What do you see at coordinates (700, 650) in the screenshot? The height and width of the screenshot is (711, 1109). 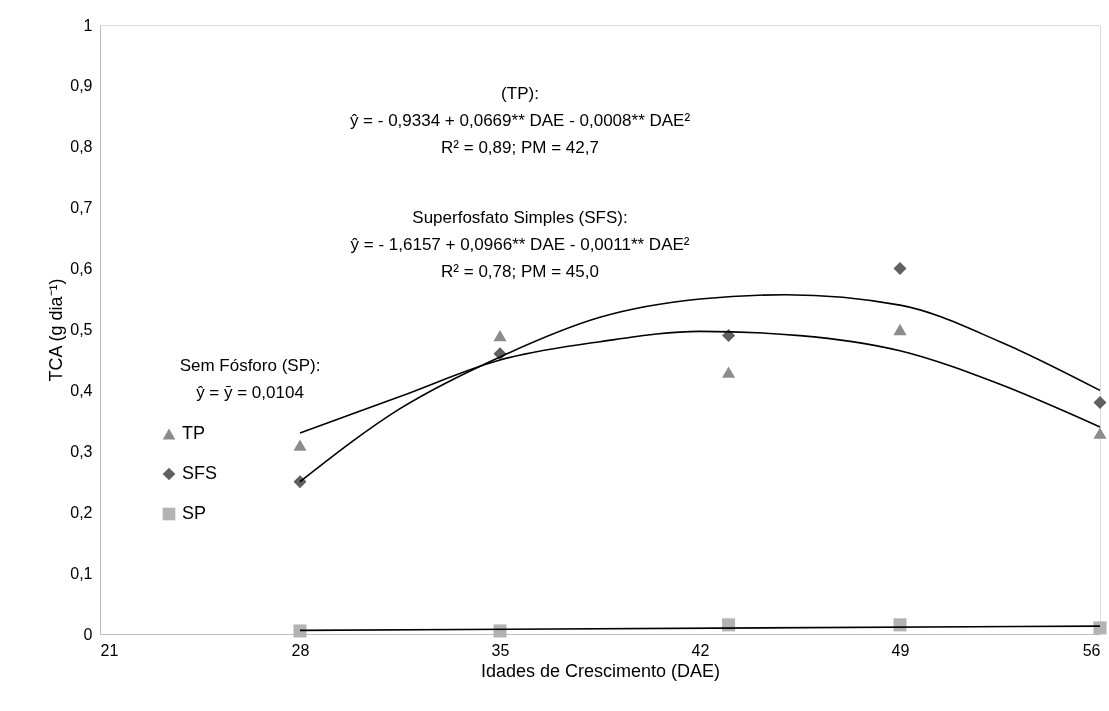 I see `x-tick-label: 42` at bounding box center [700, 650].